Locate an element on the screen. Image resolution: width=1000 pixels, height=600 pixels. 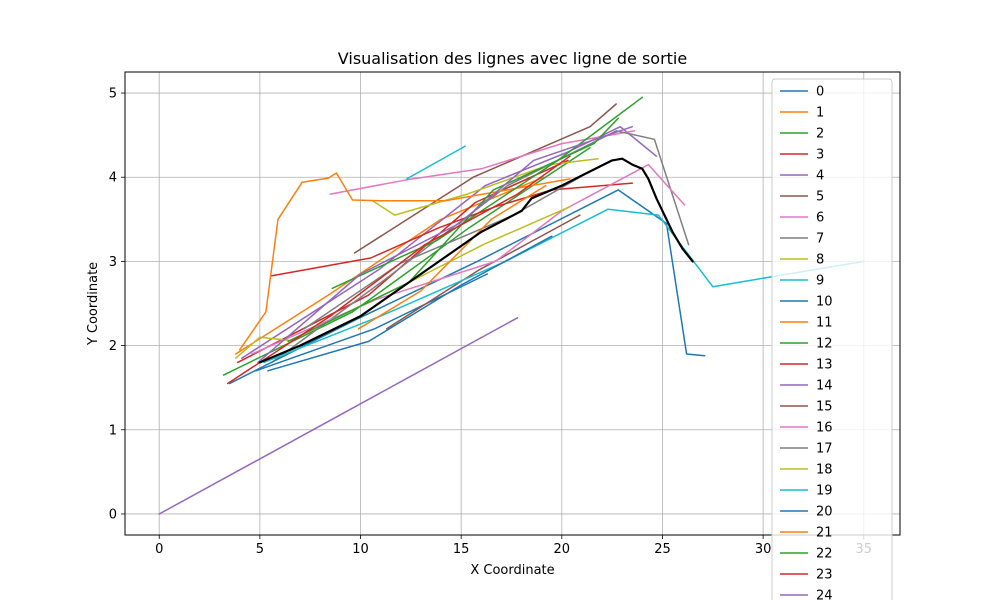
x-tick-label: 0 is located at coordinates (159, 549).